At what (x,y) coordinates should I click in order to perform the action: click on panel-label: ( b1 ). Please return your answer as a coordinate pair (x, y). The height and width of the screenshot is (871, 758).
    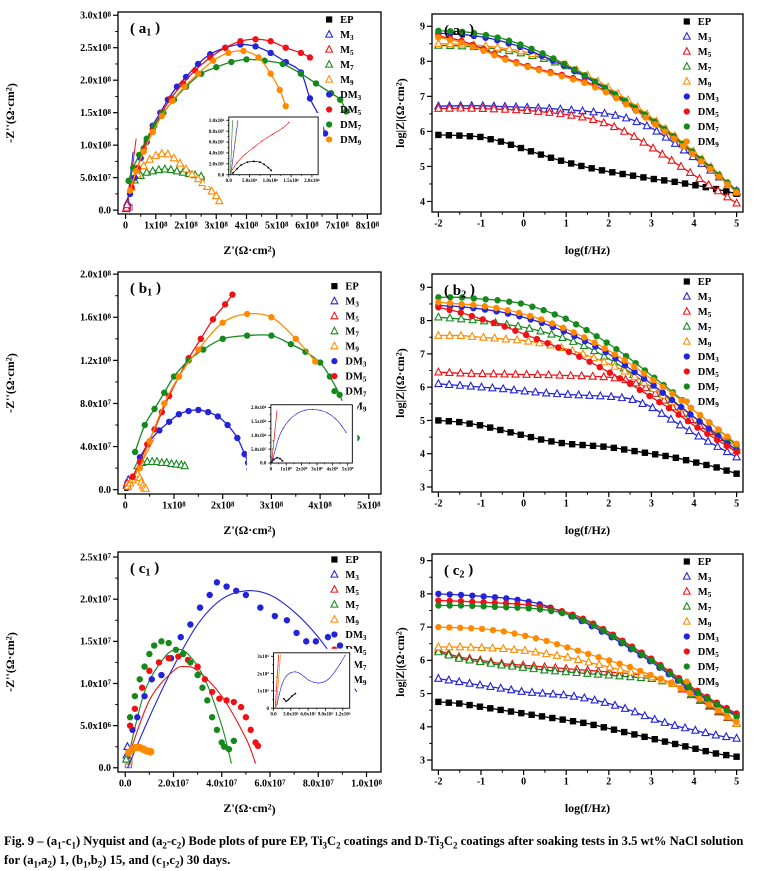
    Looking at the image, I should click on (145, 289).